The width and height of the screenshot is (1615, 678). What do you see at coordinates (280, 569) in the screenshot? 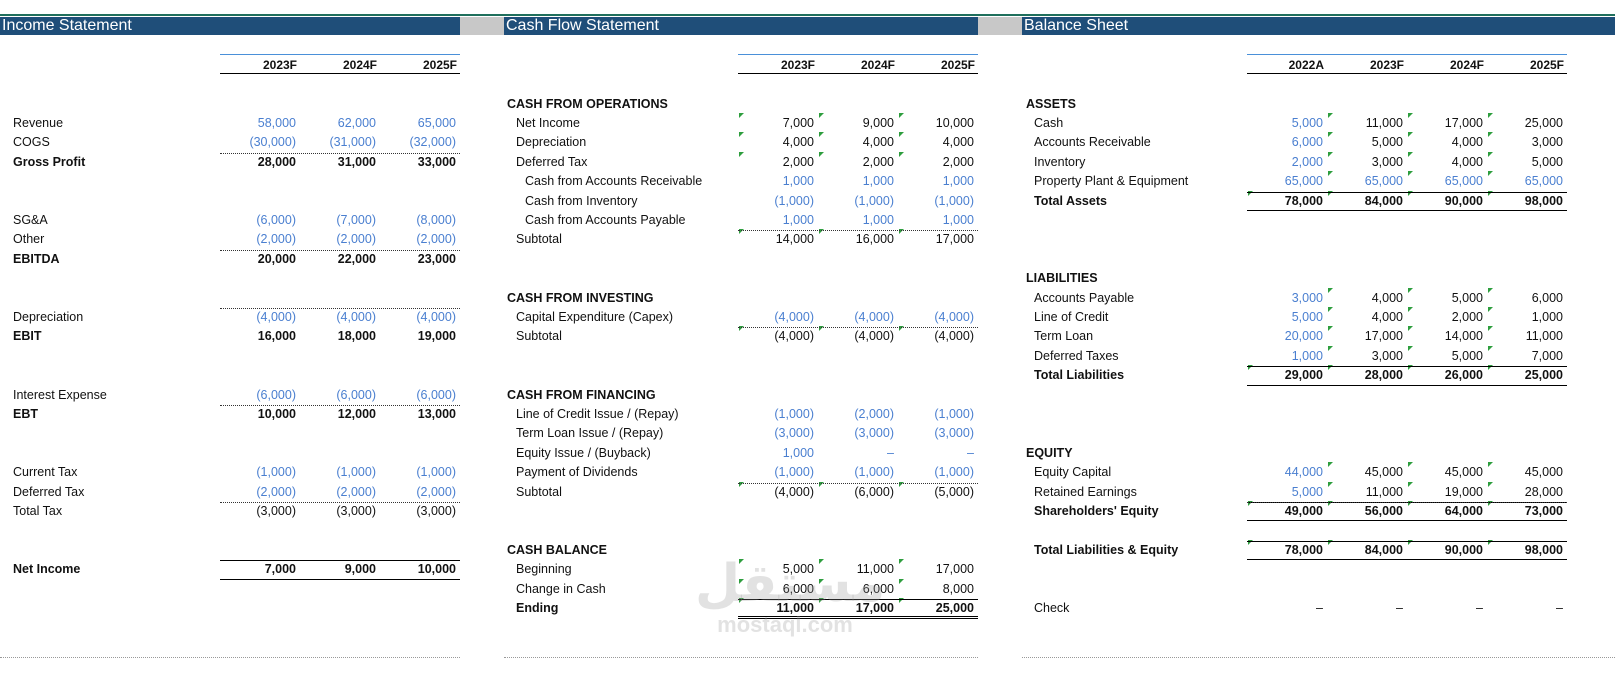
I see `income-cell: 7,000` at bounding box center [280, 569].